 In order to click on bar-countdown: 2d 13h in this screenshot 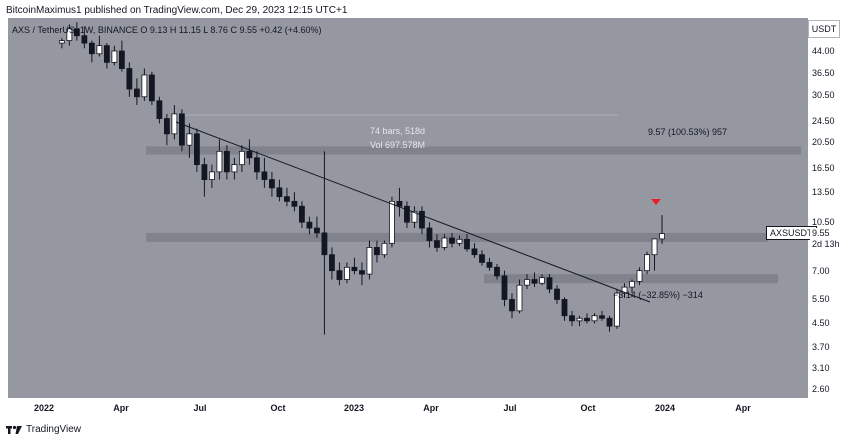, I will do `click(826, 243)`.